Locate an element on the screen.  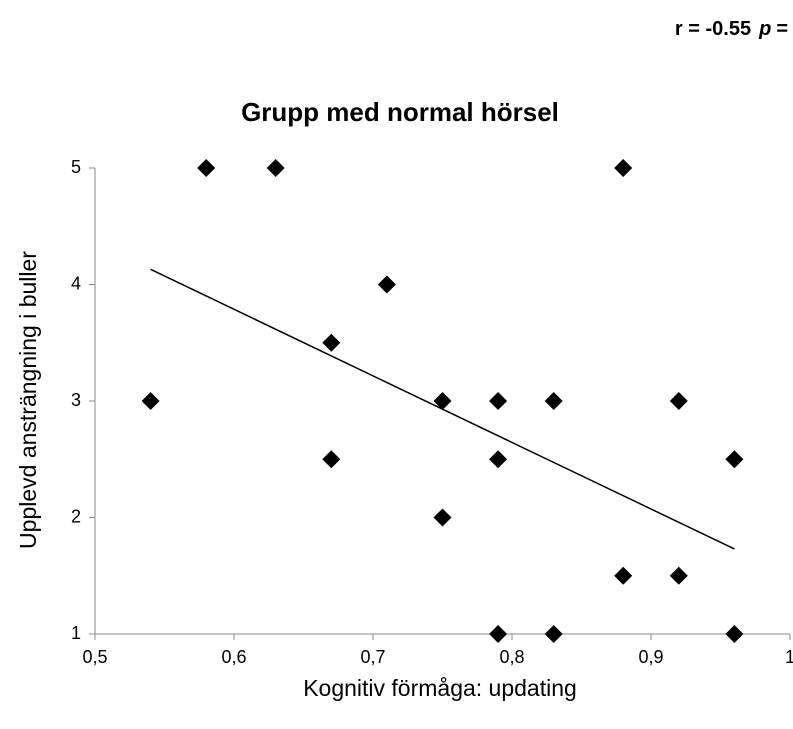
y-tick-label: 4 is located at coordinates (76, 283).